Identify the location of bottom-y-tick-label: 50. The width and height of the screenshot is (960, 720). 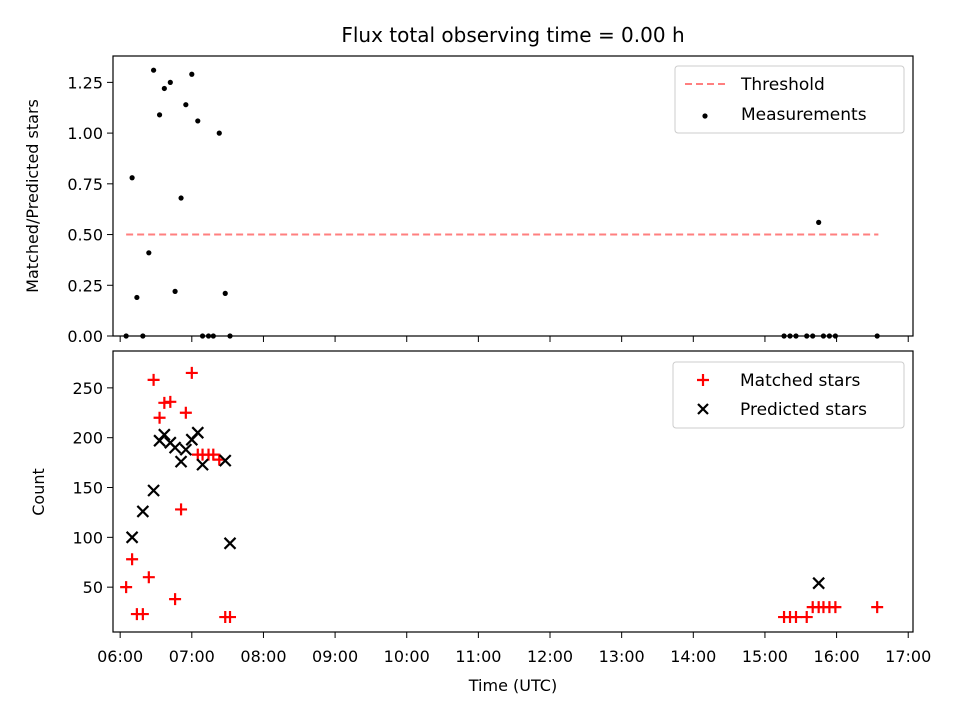
(93, 587).